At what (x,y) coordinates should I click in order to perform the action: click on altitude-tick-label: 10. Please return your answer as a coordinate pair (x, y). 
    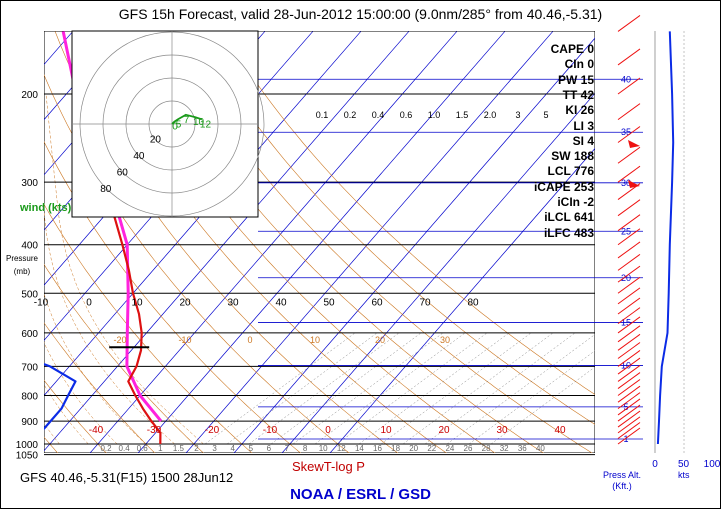
    Looking at the image, I should click on (626, 365).